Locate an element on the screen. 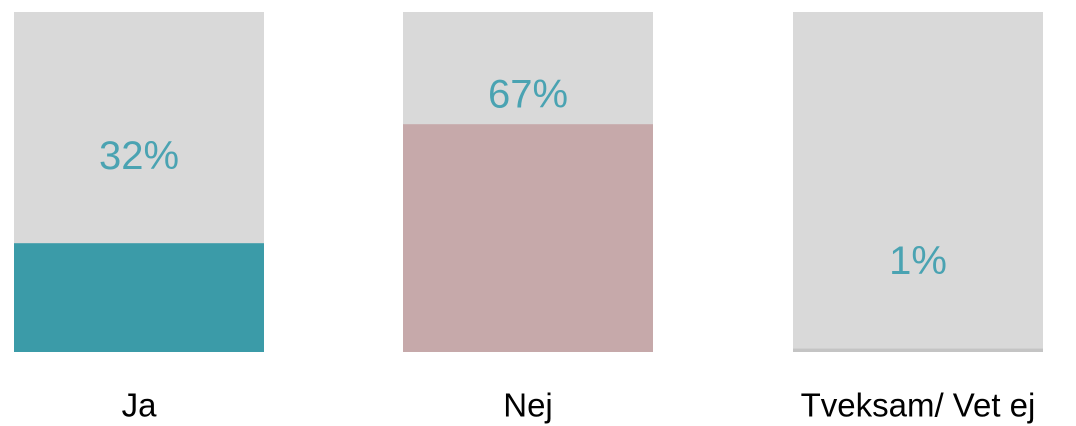 Image resolution: width=1076 pixels, height=426 pixels. category-label: Ja is located at coordinates (140, 405).